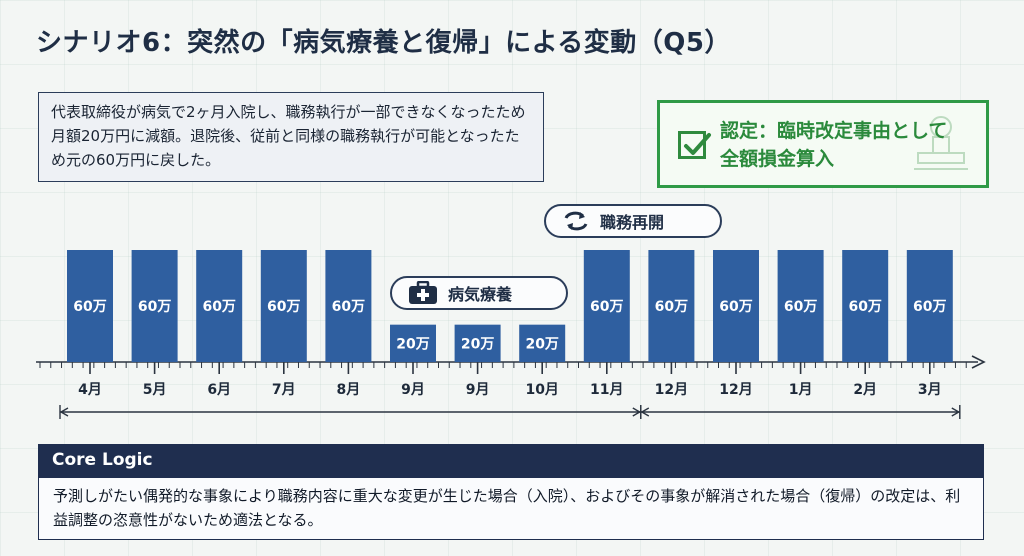 The height and width of the screenshot is (556, 1024). What do you see at coordinates (576, 221) in the screenshot?
I see `swap-arrows-icon` at bounding box center [576, 221].